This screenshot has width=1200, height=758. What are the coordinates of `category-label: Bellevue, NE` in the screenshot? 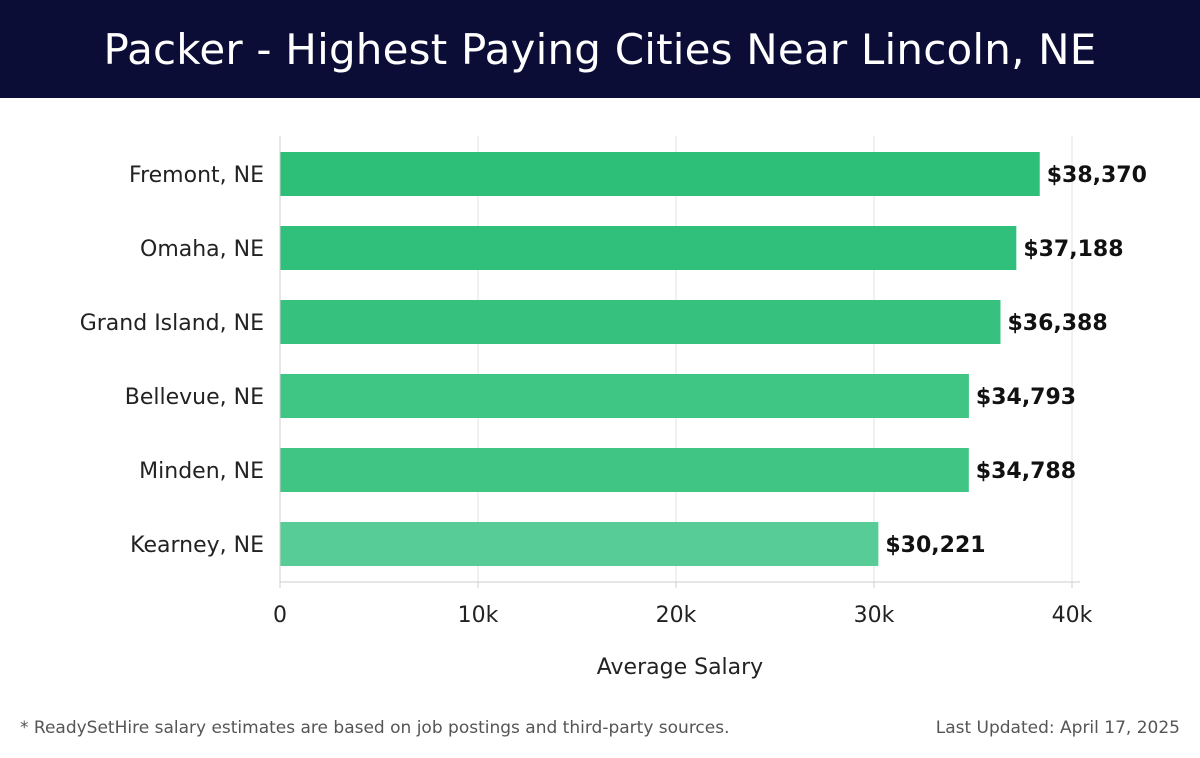 It's located at (194, 397).